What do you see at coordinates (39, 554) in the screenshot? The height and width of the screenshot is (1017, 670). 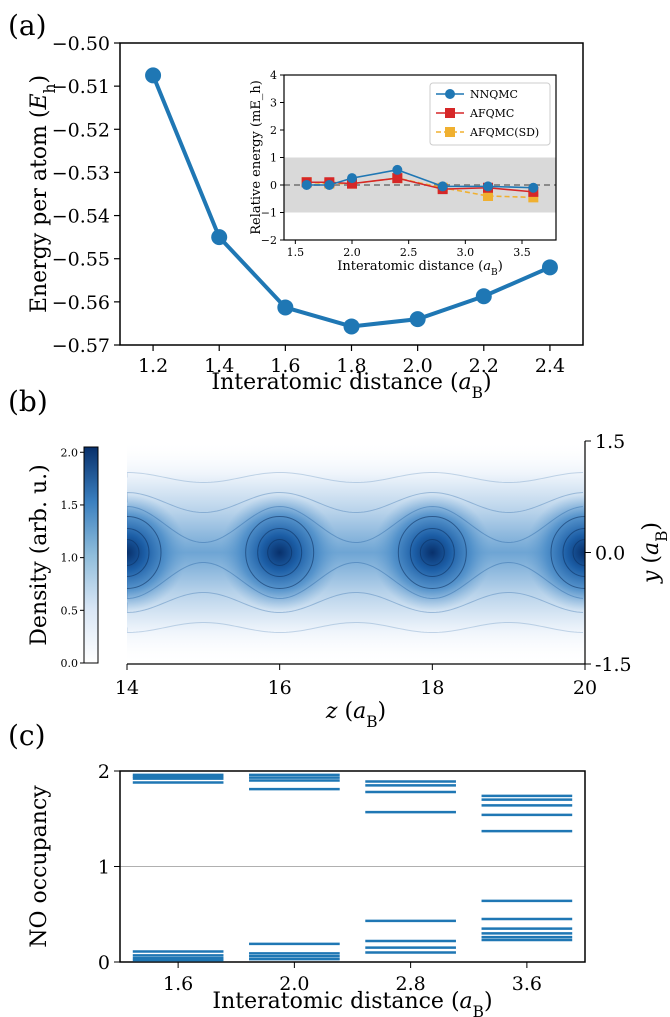 I see `colorbar-label: Density (arb. u.)` at bounding box center [39, 554].